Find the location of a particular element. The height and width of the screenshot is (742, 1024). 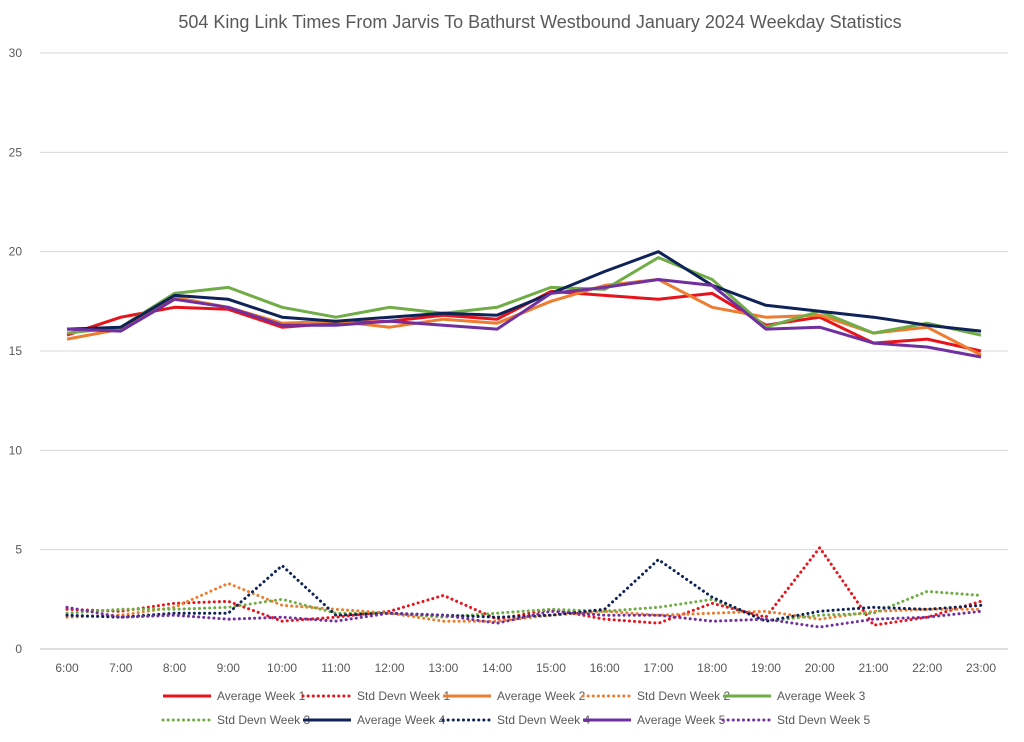

y-tick-label: 20 is located at coordinates (16, 252).